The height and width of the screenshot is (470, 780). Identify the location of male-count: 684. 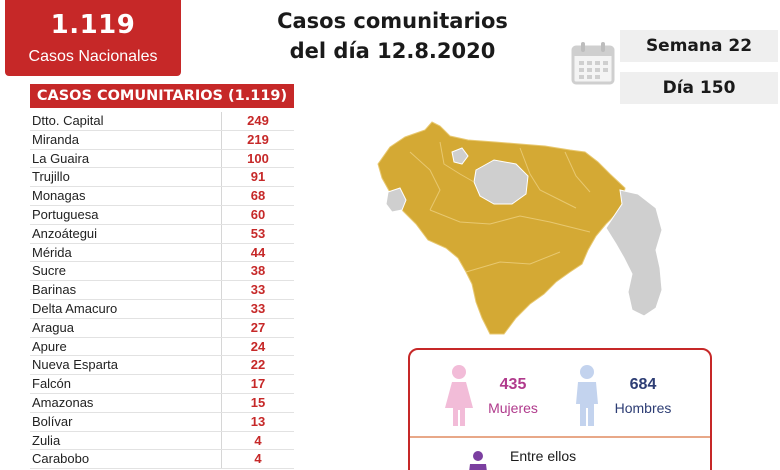
(643, 384).